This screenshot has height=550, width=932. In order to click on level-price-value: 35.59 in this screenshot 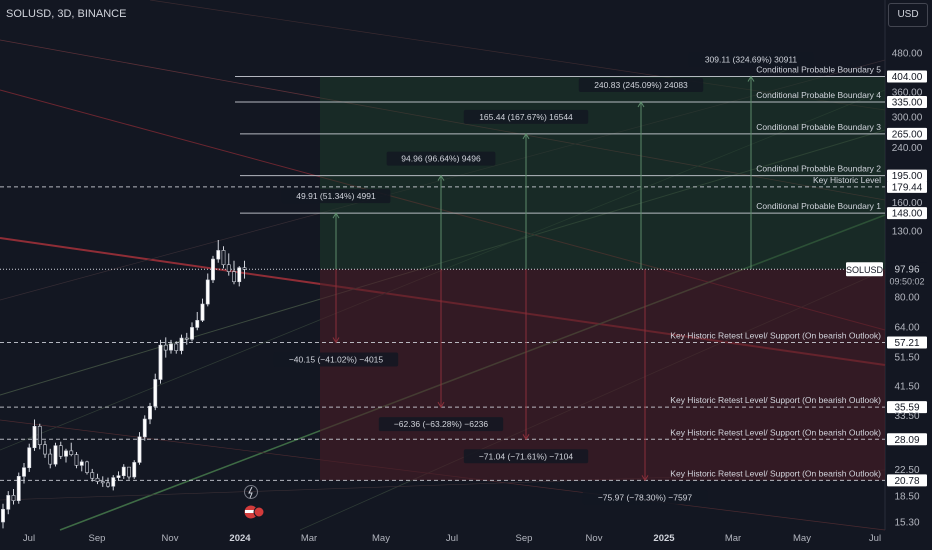, I will do `click(906, 408)`.